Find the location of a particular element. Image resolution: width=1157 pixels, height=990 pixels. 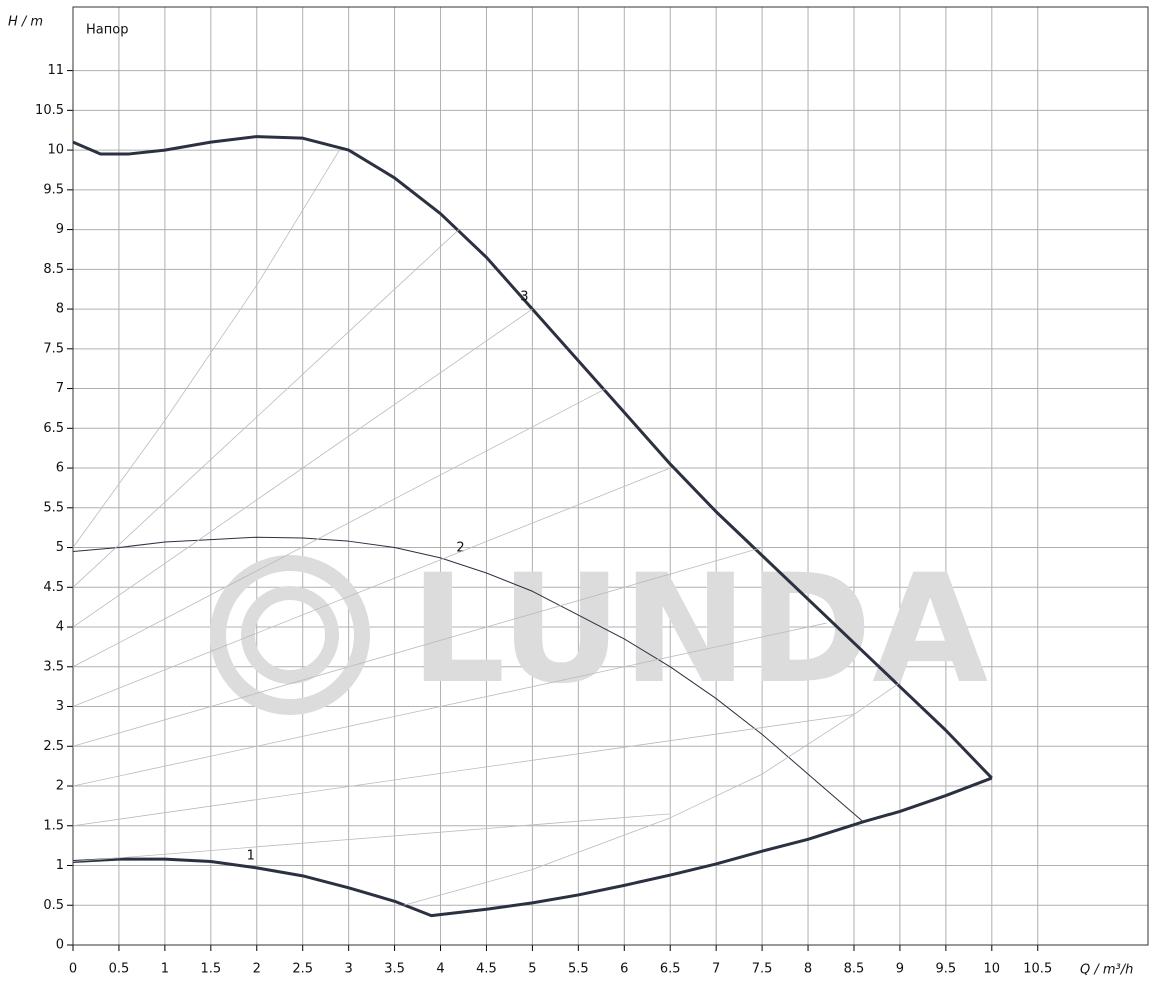

y-tick-label: 3 is located at coordinates (60, 706).